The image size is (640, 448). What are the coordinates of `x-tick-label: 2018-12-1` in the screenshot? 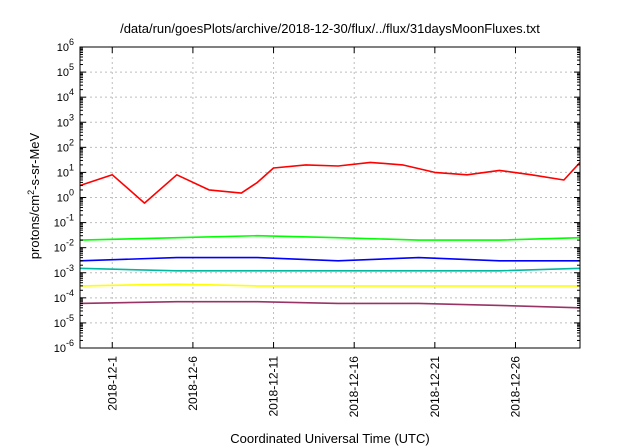 It's located at (112, 383).